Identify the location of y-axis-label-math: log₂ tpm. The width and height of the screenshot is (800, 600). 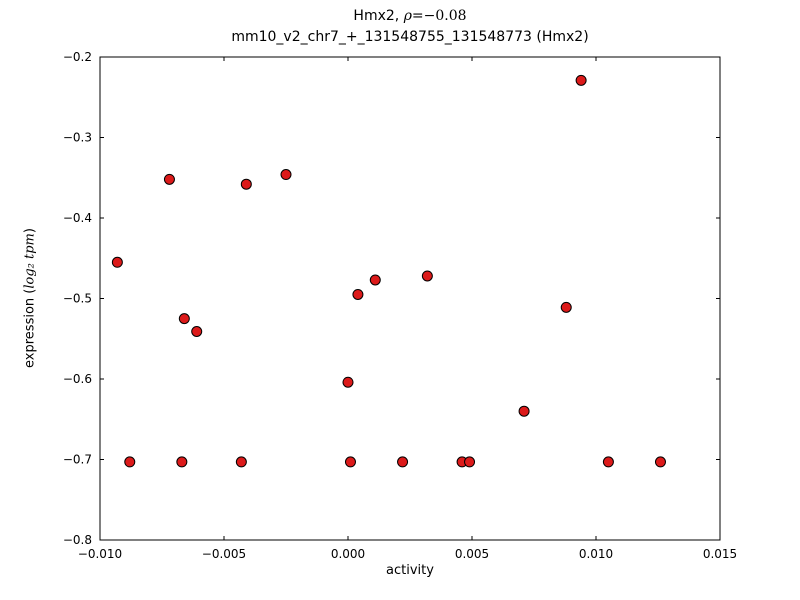
(30, 261).